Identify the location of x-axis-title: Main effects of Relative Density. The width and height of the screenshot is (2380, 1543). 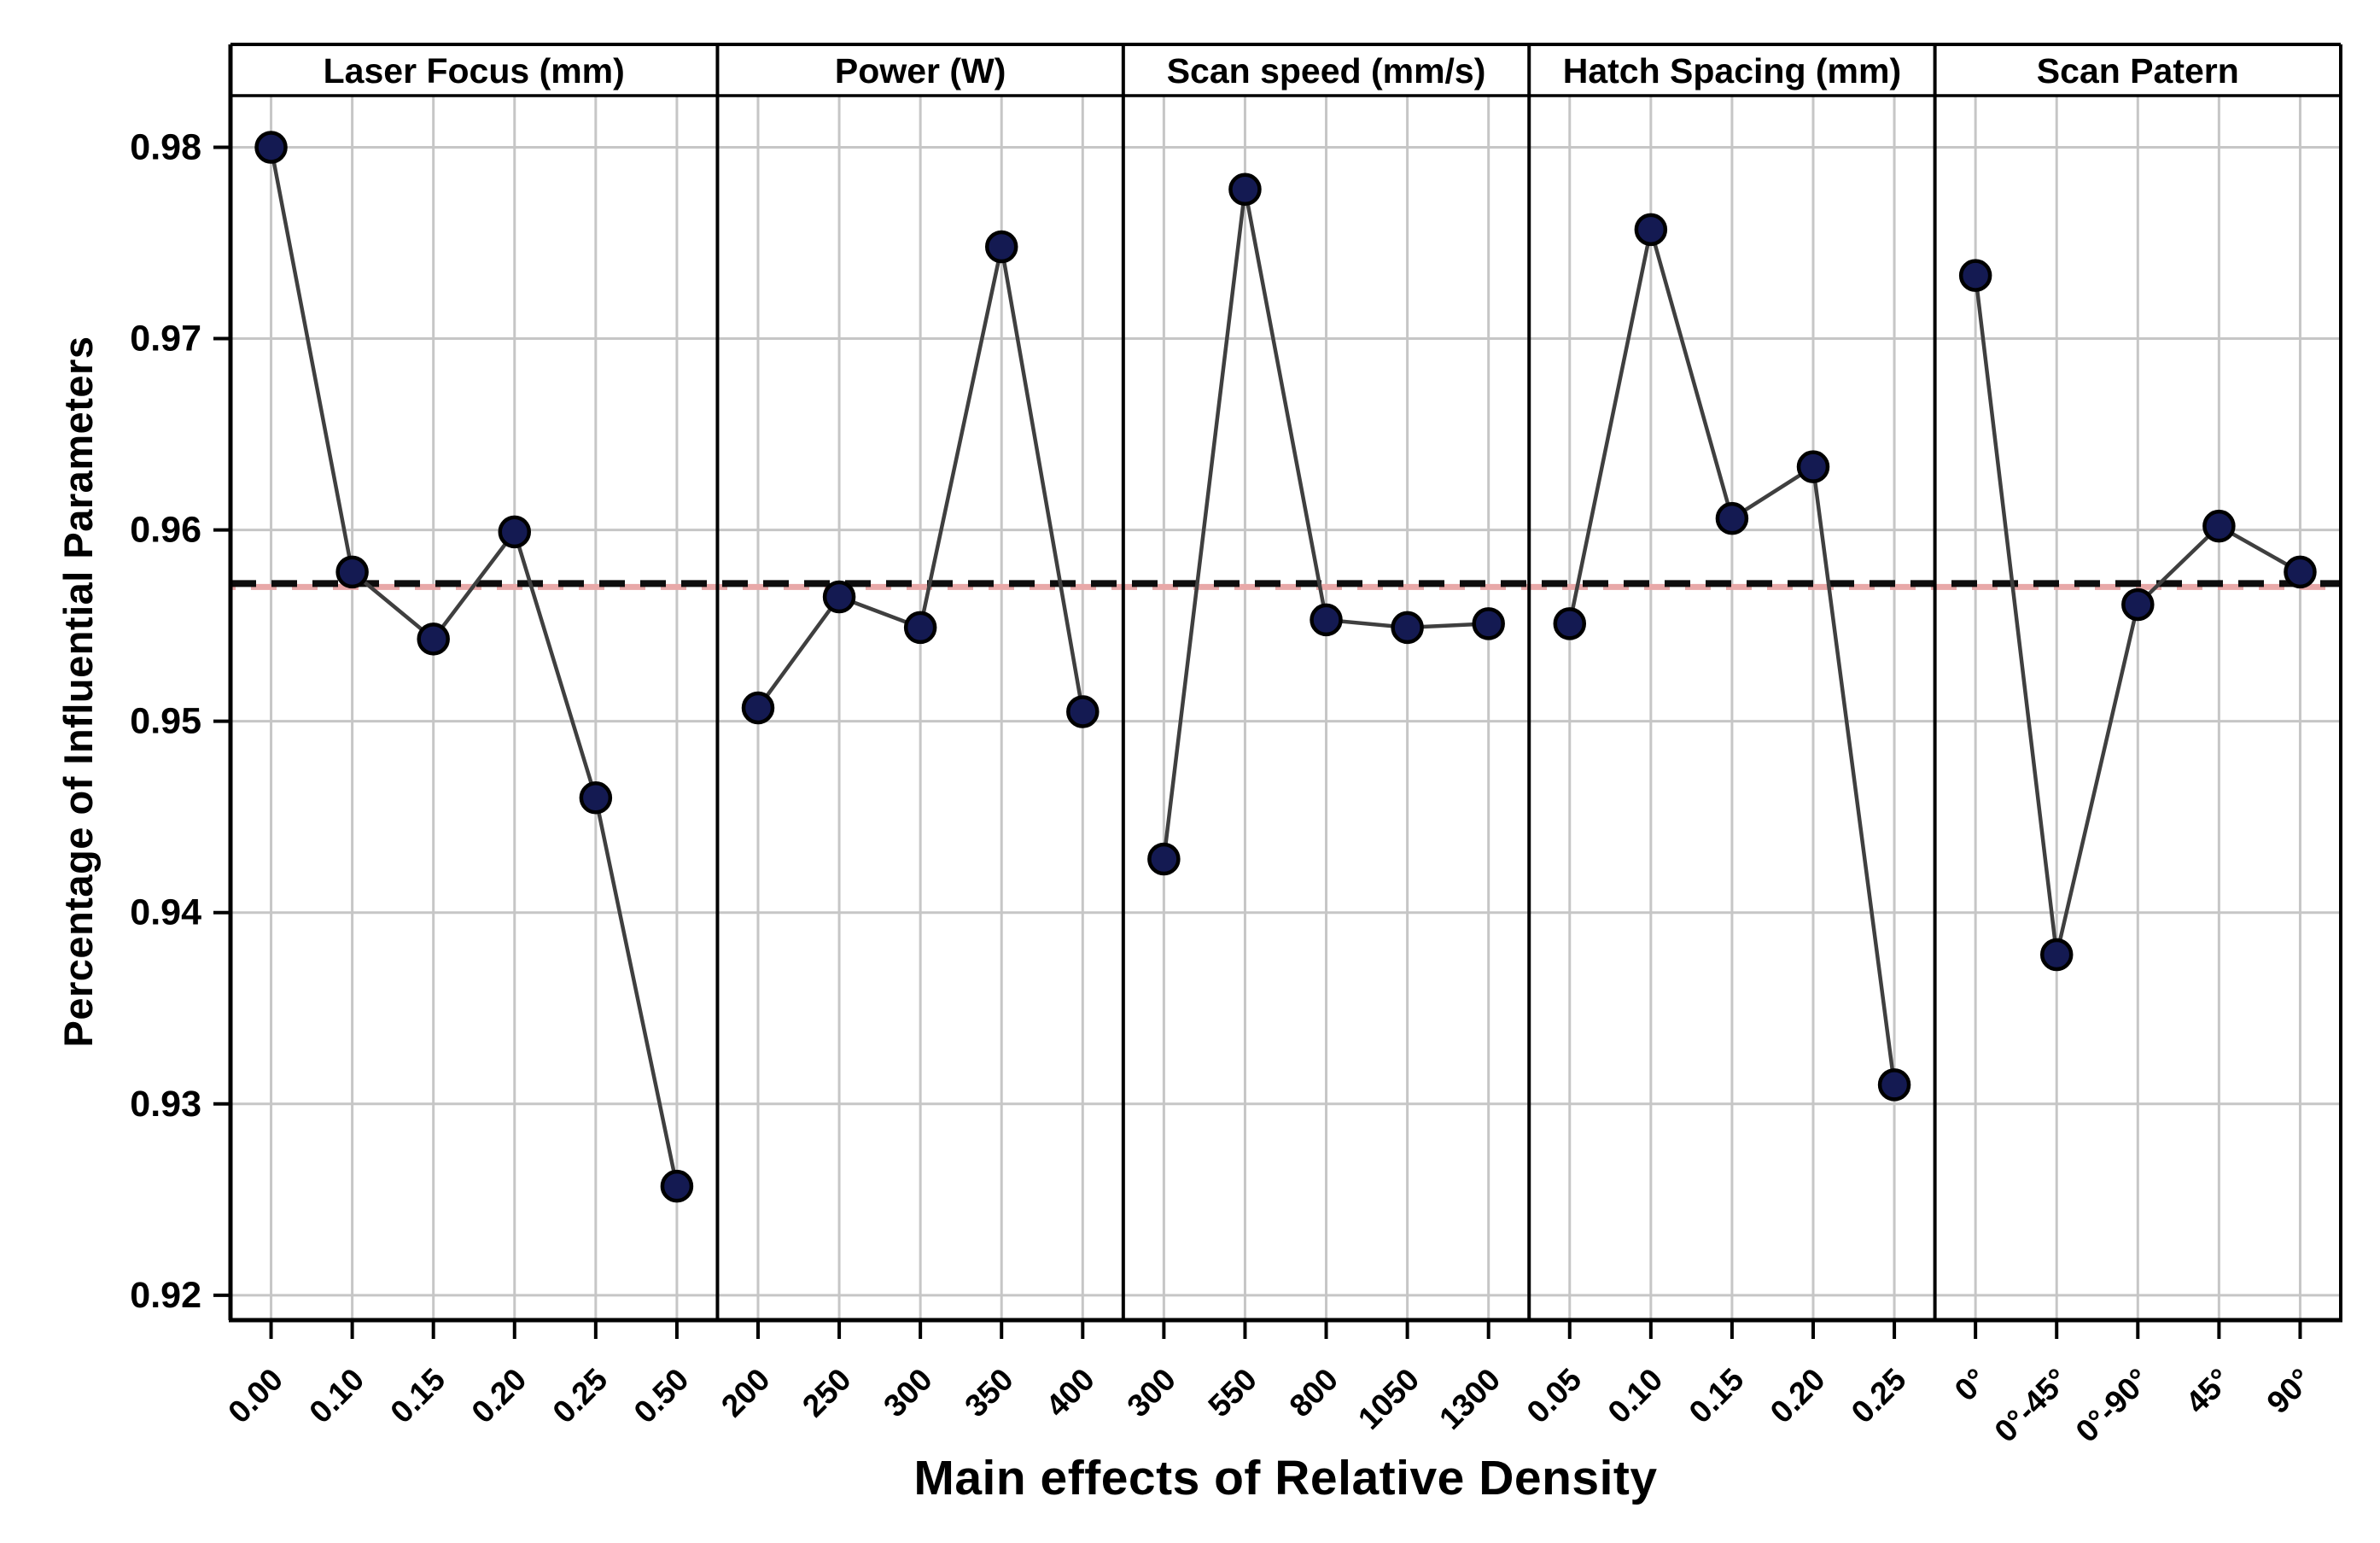
(1285, 1478).